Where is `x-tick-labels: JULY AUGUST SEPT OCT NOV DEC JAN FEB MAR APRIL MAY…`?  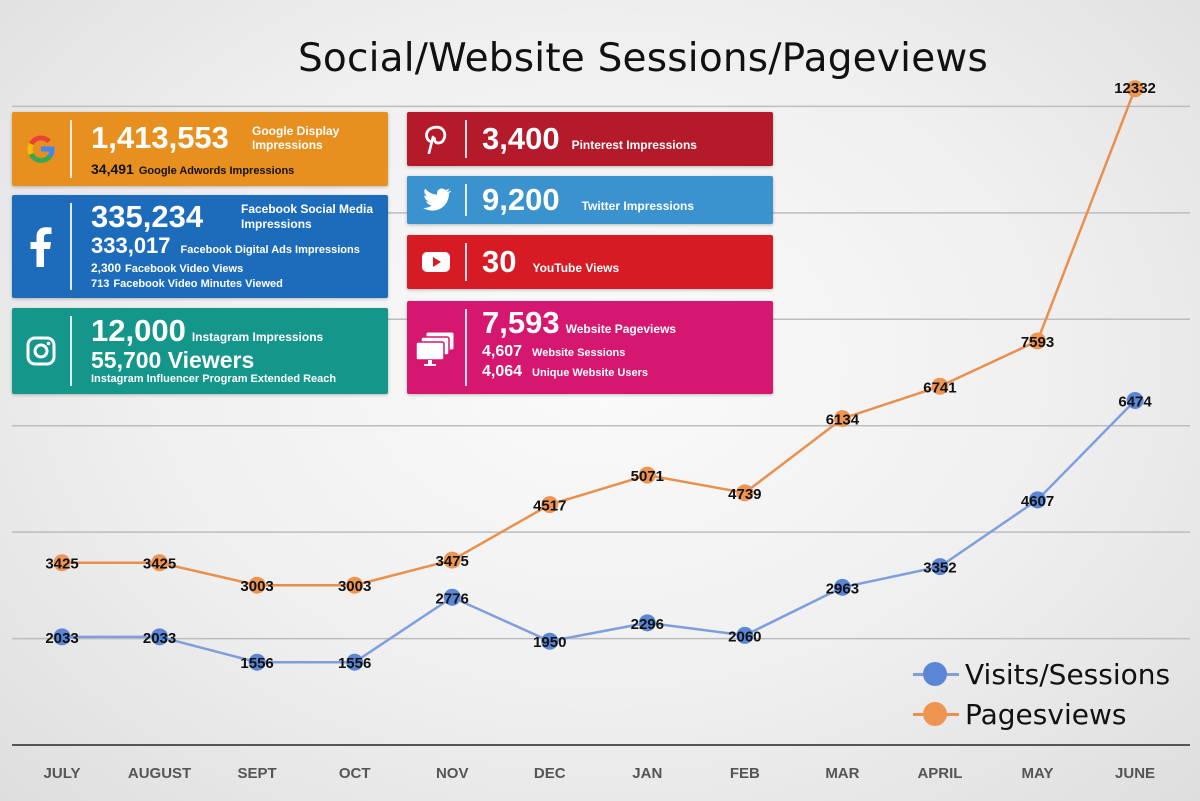
x-tick-labels: JULY AUGUST SEPT OCT NOV DEC JAN FEB MAR APRIL MAY… is located at coordinates (600, 773).